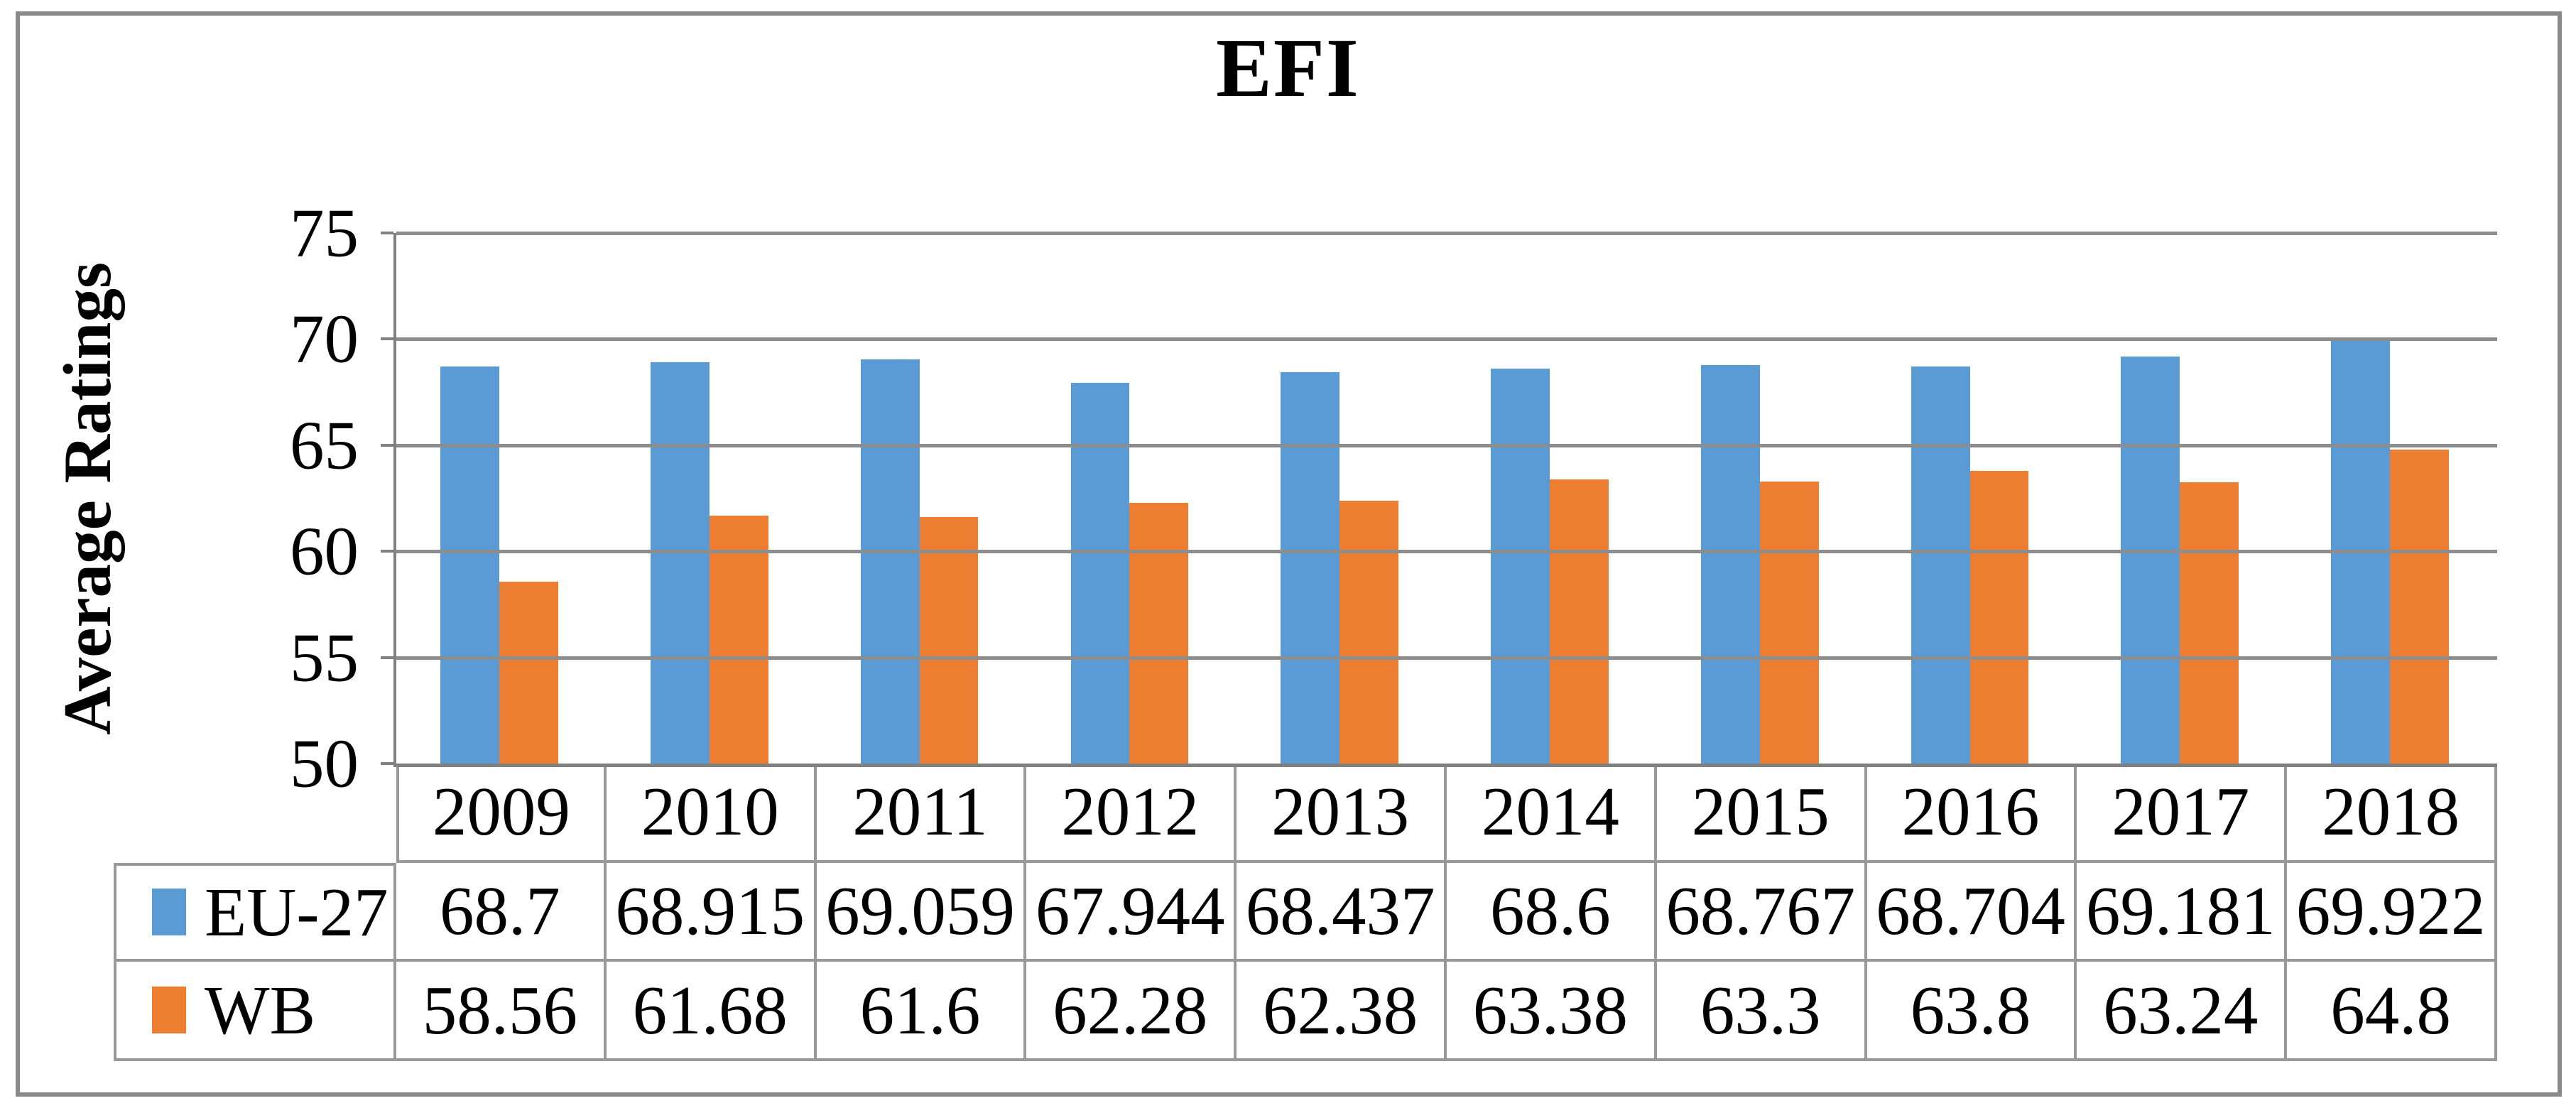  Describe the element at coordinates (890, 561) in the screenshot. I see `bar-eu-27-2011` at that location.